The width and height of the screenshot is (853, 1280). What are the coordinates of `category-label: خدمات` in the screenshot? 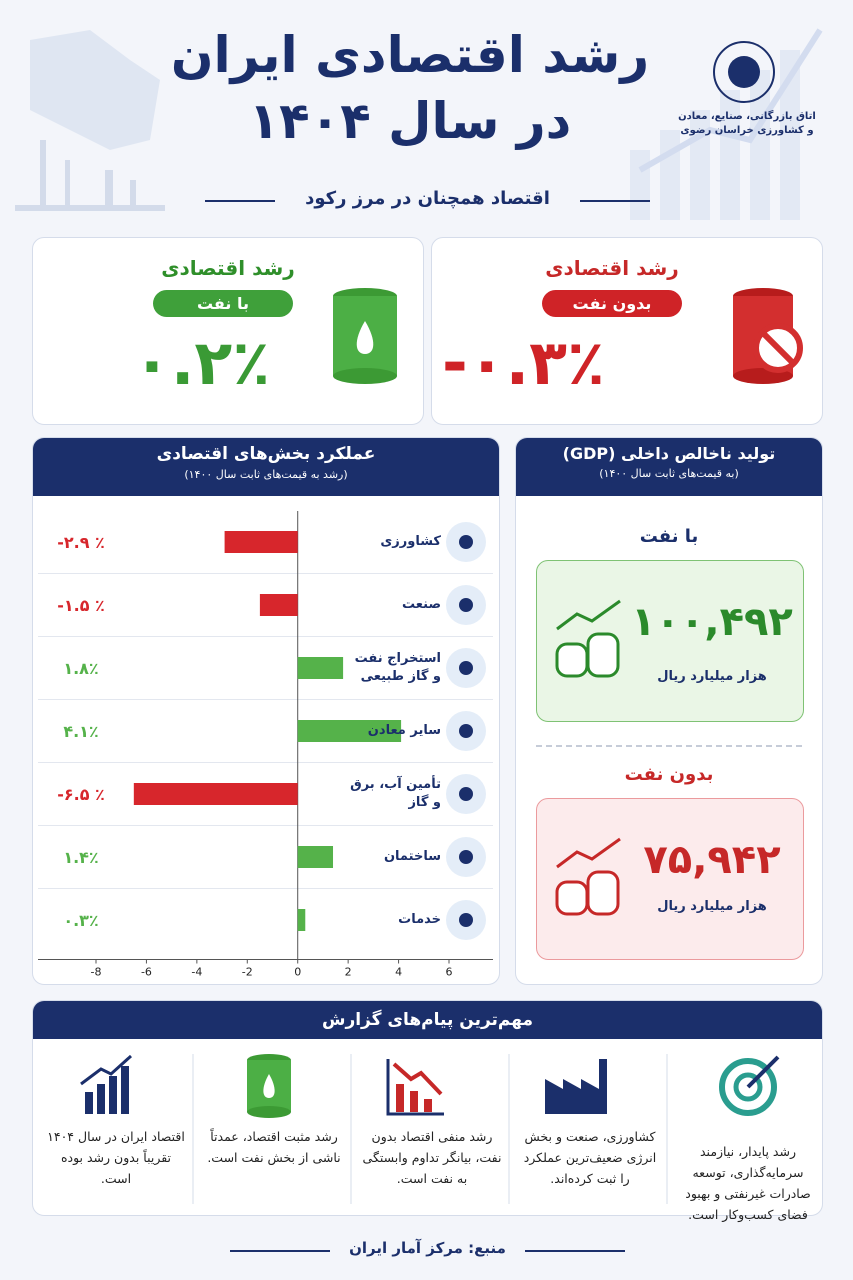 It's located at (419, 919).